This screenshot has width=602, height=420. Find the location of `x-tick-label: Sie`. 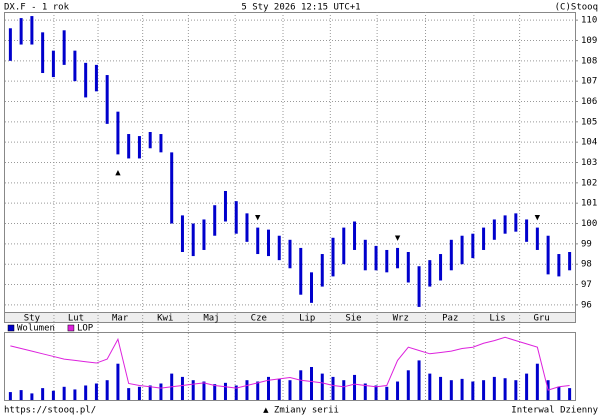

x-tick-label: Sie is located at coordinates (353, 319).